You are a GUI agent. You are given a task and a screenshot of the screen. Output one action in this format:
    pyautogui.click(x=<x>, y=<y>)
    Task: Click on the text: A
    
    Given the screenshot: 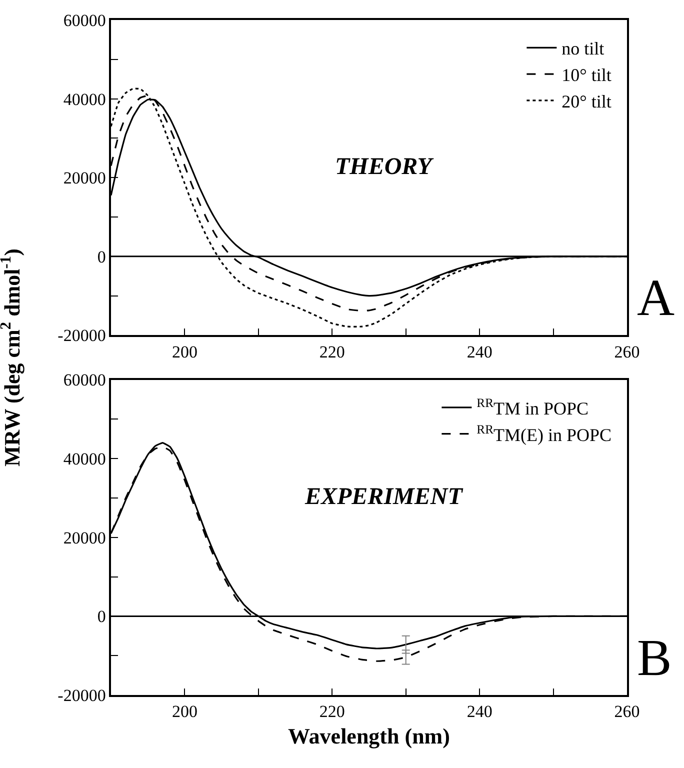 What is the action you would take?
    pyautogui.click(x=656, y=298)
    